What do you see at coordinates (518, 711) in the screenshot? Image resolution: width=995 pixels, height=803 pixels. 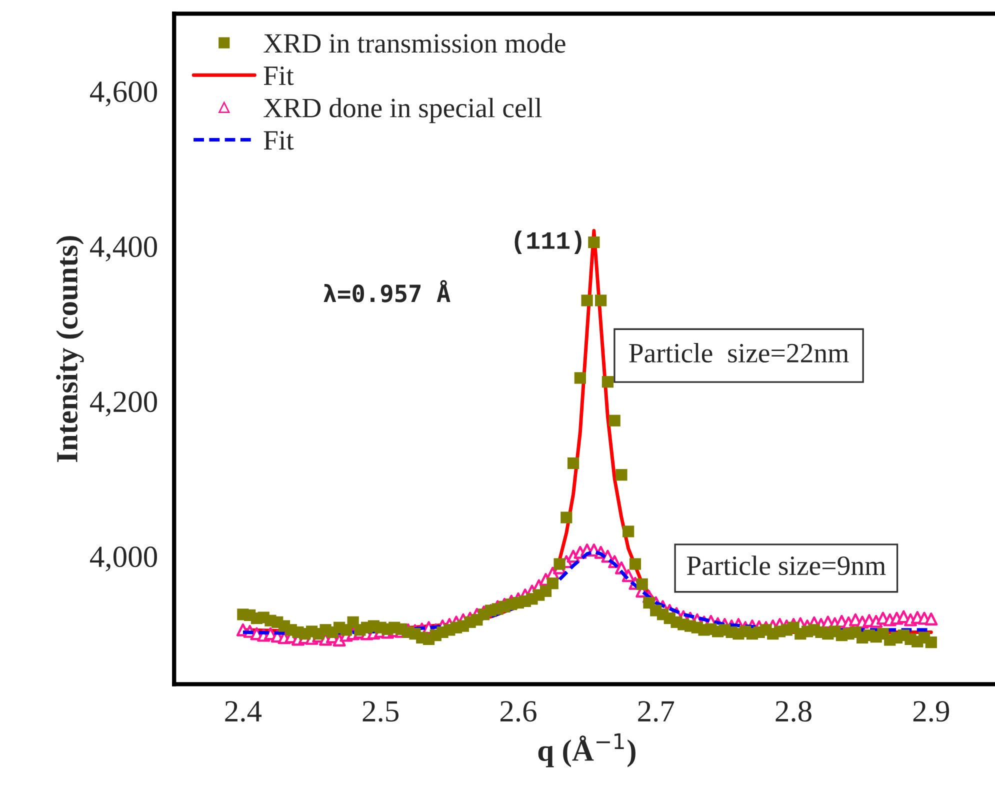 I see `x-tick-label: 2.6` at bounding box center [518, 711].